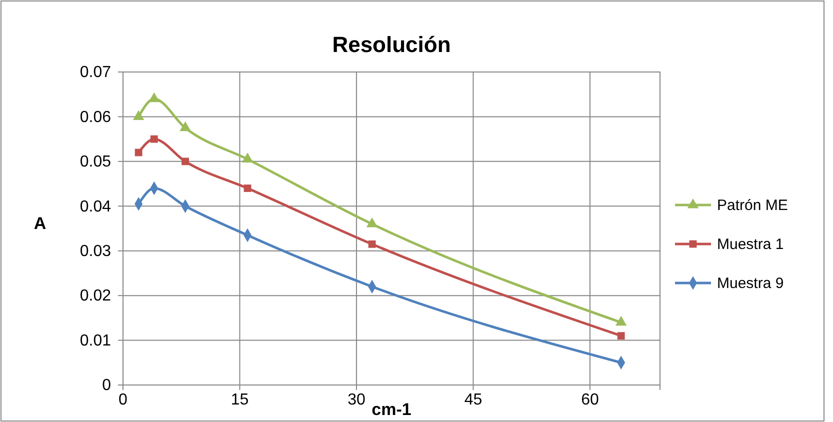 The width and height of the screenshot is (833, 422). What do you see at coordinates (357, 399) in the screenshot?
I see `x-tick-label: 30` at bounding box center [357, 399].